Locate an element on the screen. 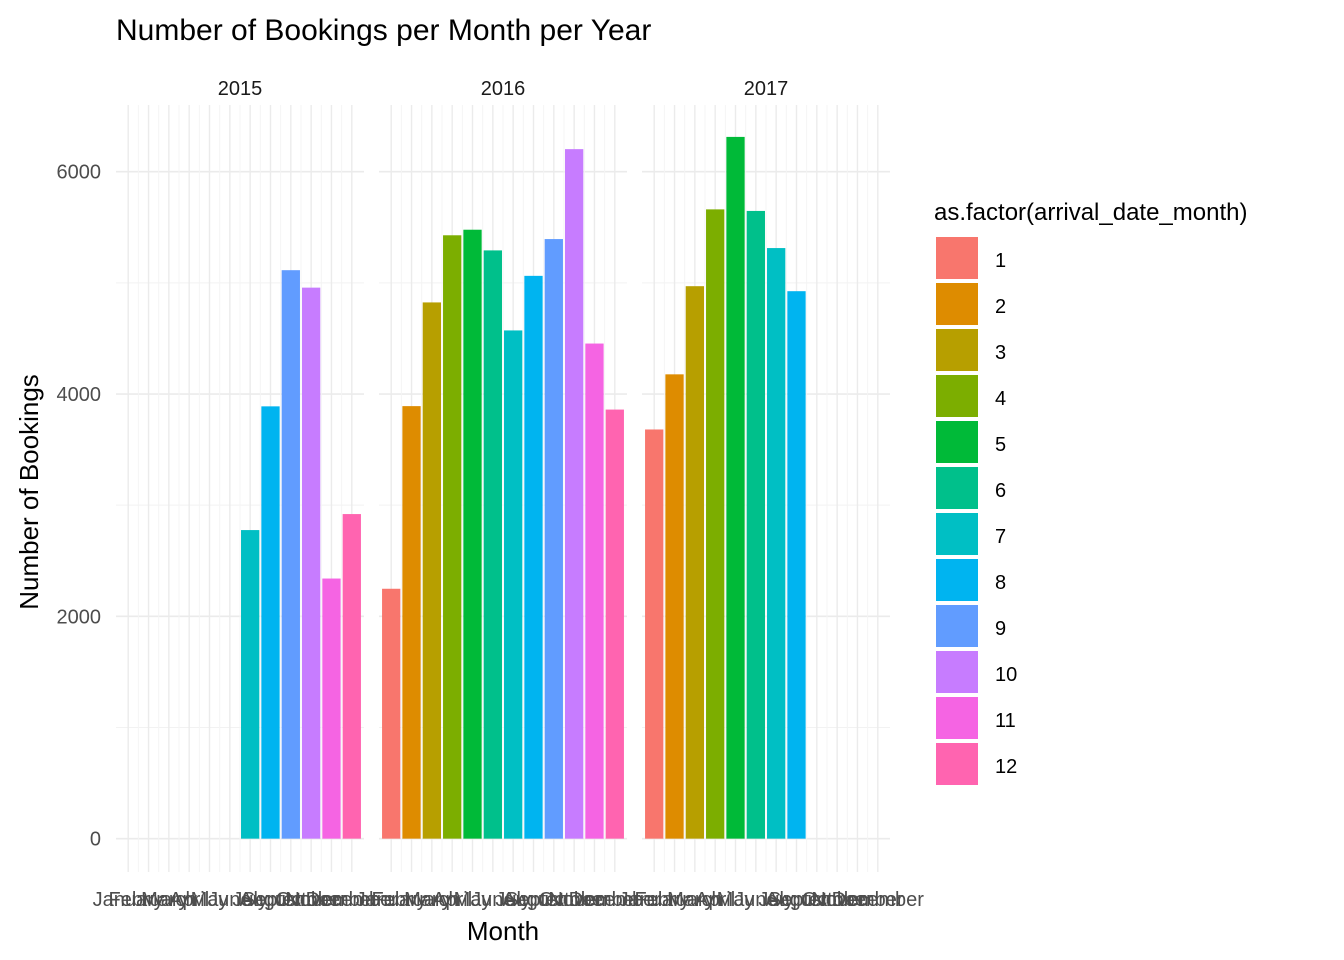 The height and width of the screenshot is (960, 1344). legend-item-7: 7 is located at coordinates (971, 534).